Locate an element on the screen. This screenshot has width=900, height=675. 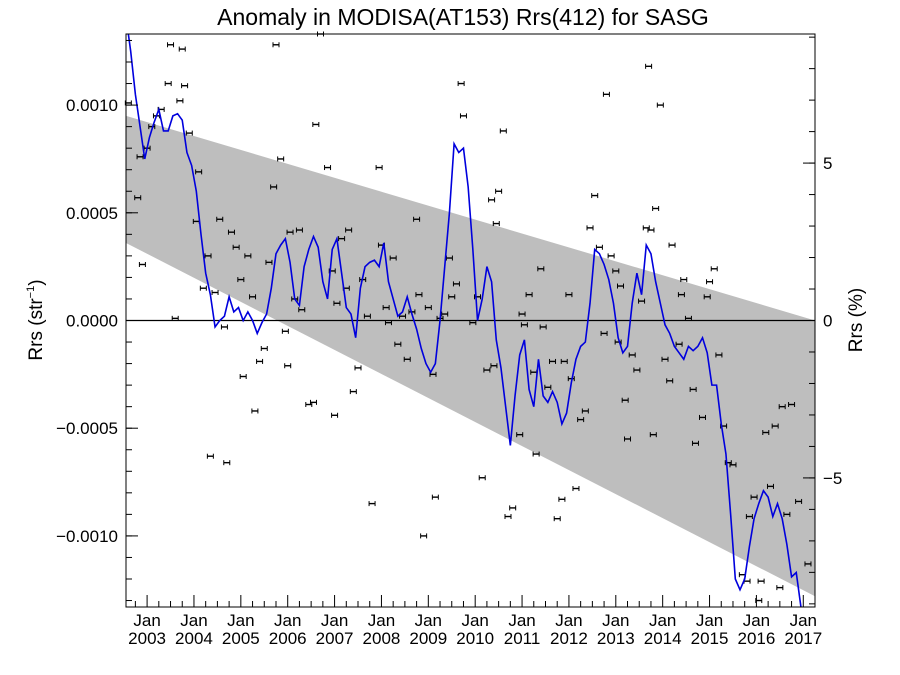
x-tick-year-label: 2016 is located at coordinates (756, 638).